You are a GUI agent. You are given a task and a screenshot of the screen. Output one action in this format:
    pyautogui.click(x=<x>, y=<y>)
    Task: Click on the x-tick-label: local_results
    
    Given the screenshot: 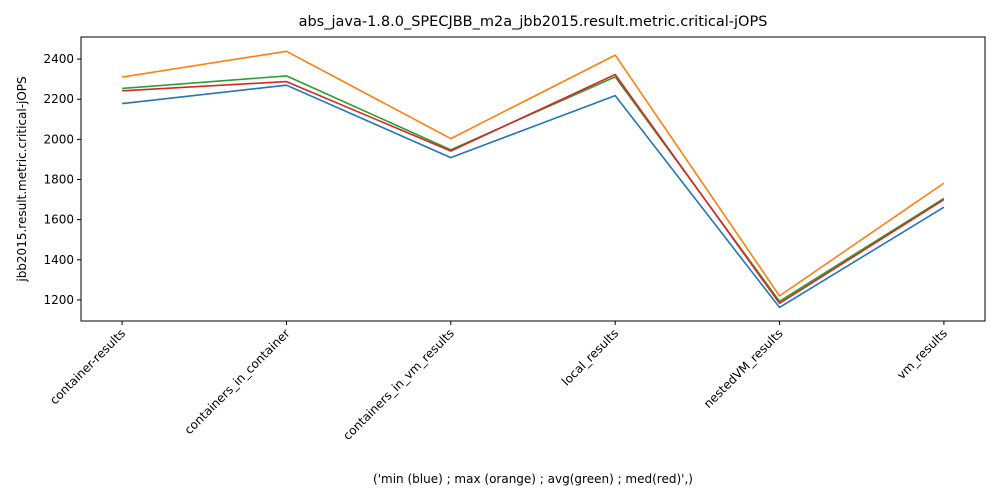 What is the action you would take?
    pyautogui.click(x=590, y=357)
    